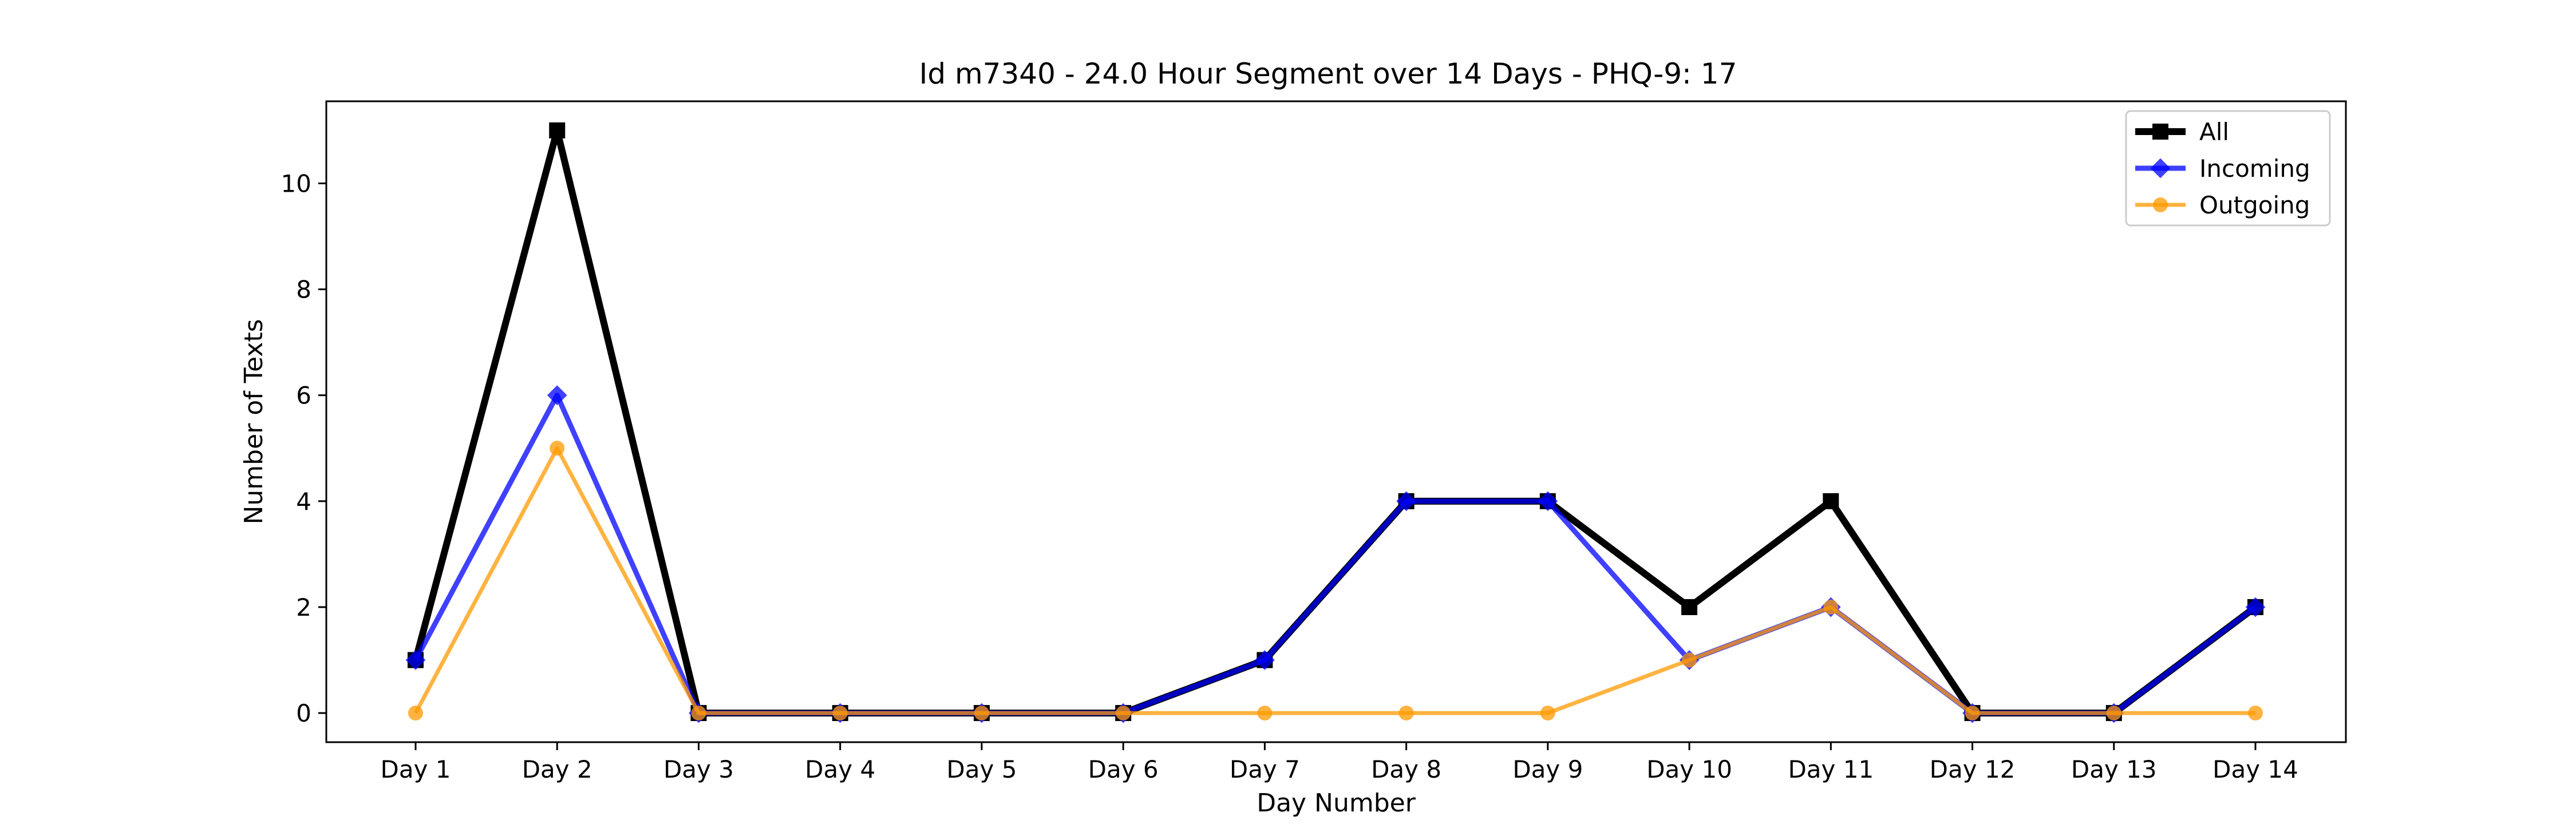  I want to click on legend-marker-incoming, so click(2160, 168).